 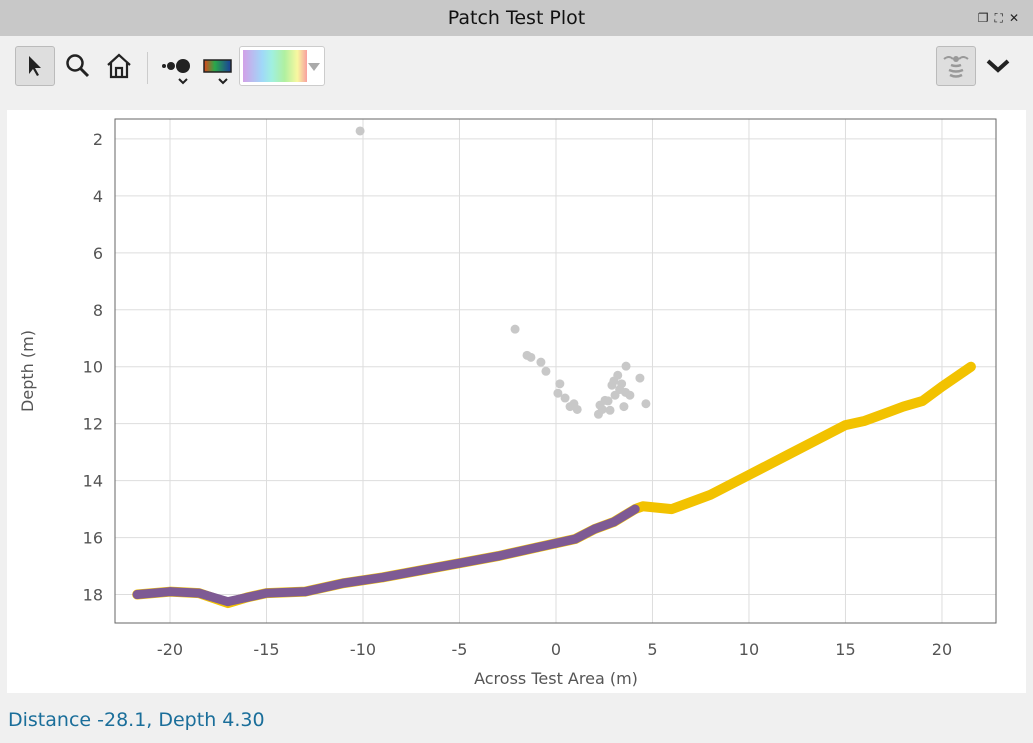 What do you see at coordinates (93, 424) in the screenshot?
I see `y-tick-label: 12` at bounding box center [93, 424].